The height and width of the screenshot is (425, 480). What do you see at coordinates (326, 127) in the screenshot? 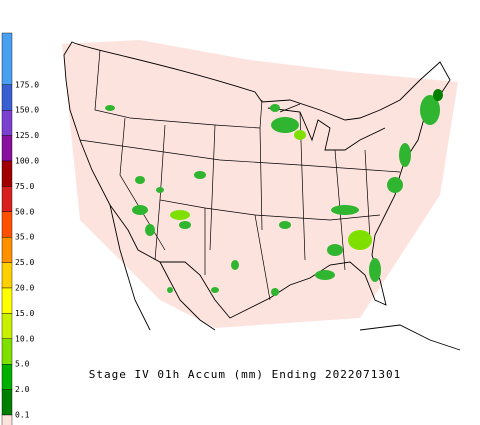
I see `great-lakes` at bounding box center [326, 127].